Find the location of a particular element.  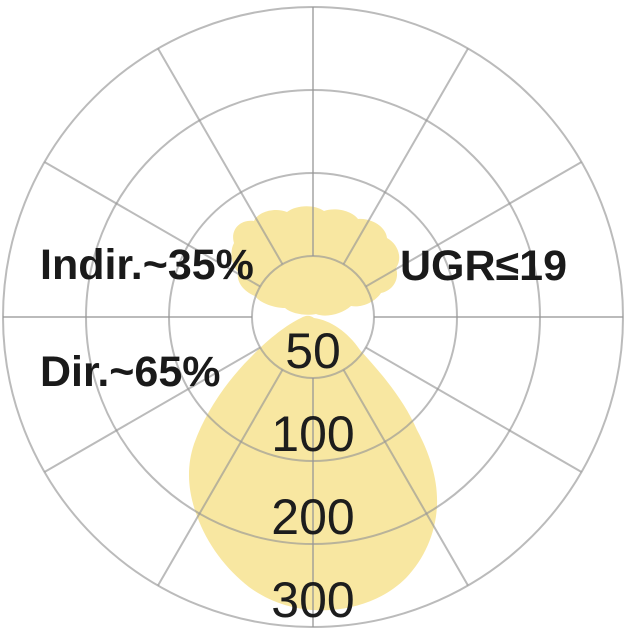

ring-label: 200 is located at coordinates (312, 517).